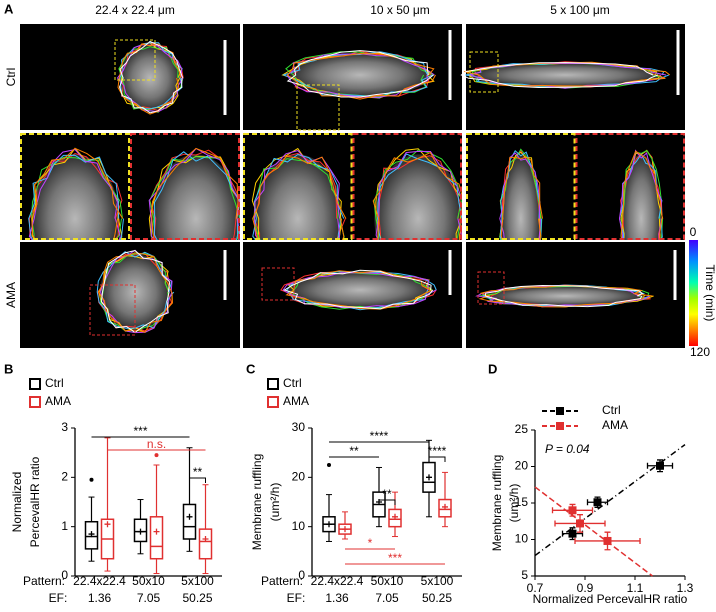 Image resolution: width=716 pixels, height=612 pixels. Describe the element at coordinates (156, 444) in the screenshot. I see `significance-label: n.s.` at that location.